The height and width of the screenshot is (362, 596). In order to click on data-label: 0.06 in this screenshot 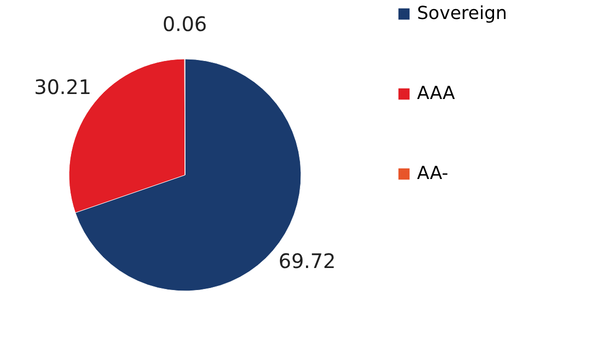, I will do `click(184, 24)`.